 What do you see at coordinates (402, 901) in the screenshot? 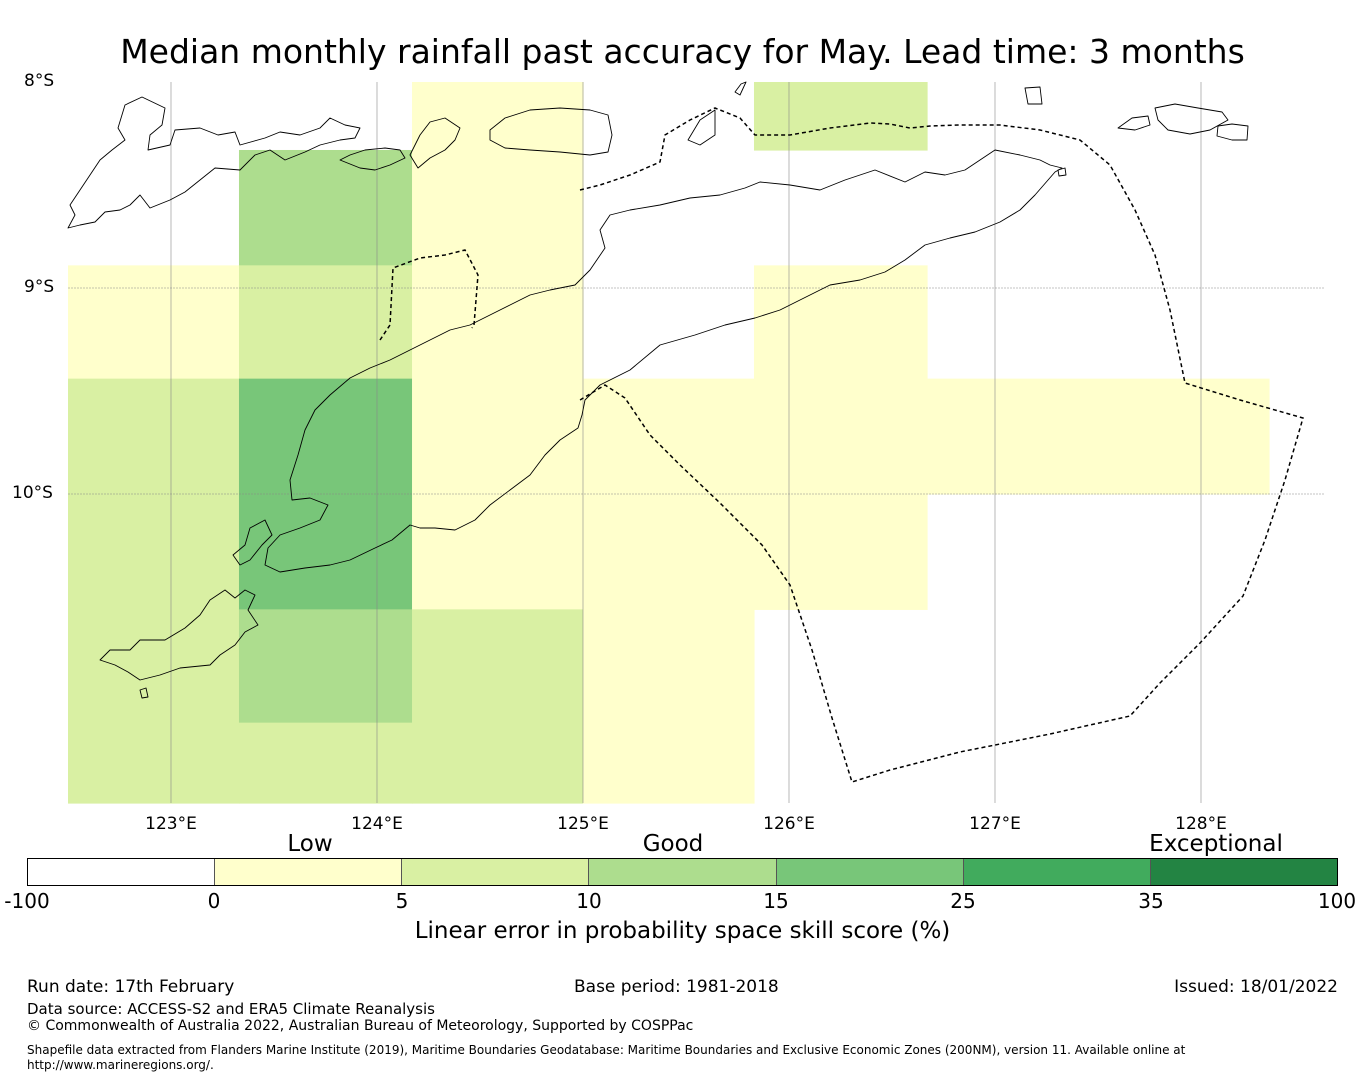
I see `colorbar-tick: 5` at bounding box center [402, 901].